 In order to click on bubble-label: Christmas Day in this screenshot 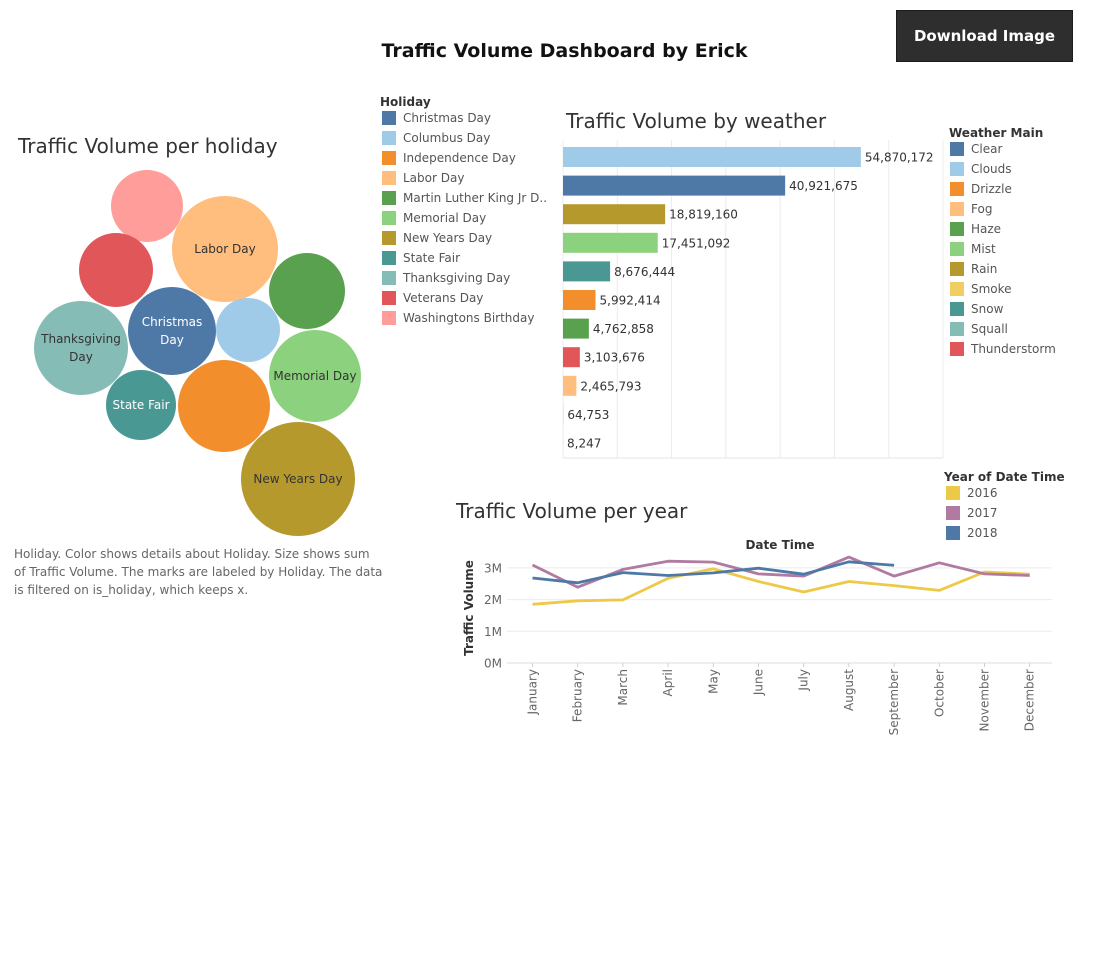, I will do `click(172, 331)`.